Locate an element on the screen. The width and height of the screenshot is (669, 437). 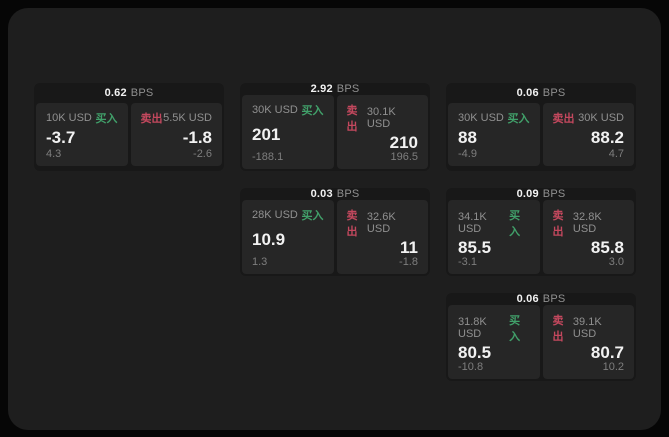
buy-sub-value: -3.1 is located at coordinates (467, 262).